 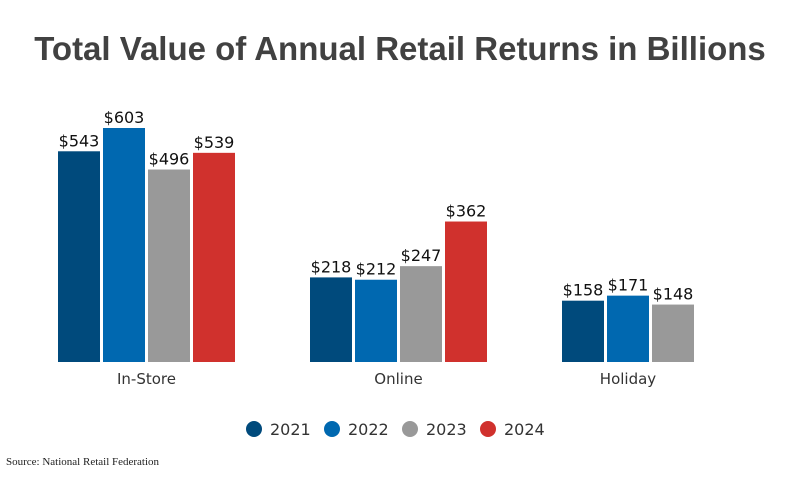 I want to click on data-label: $171, so click(x=628, y=285).